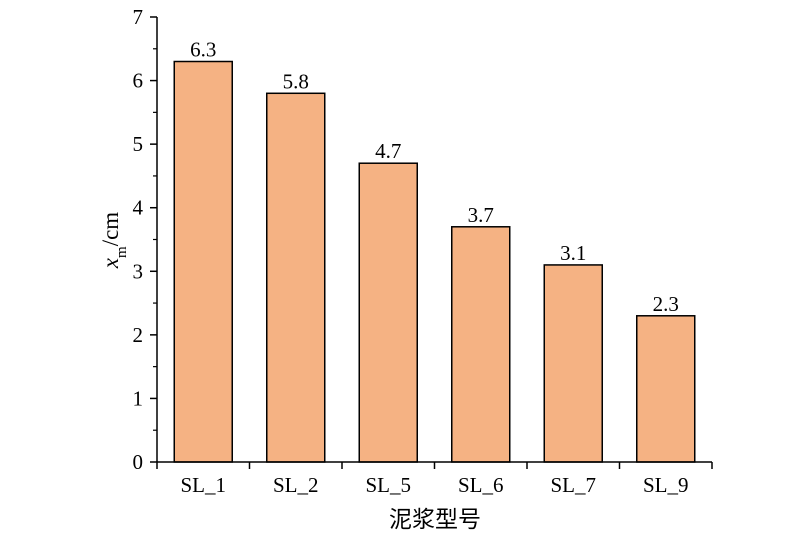 The image size is (800, 539). I want to click on y-axis-title-subscript: m, so click(122, 252).